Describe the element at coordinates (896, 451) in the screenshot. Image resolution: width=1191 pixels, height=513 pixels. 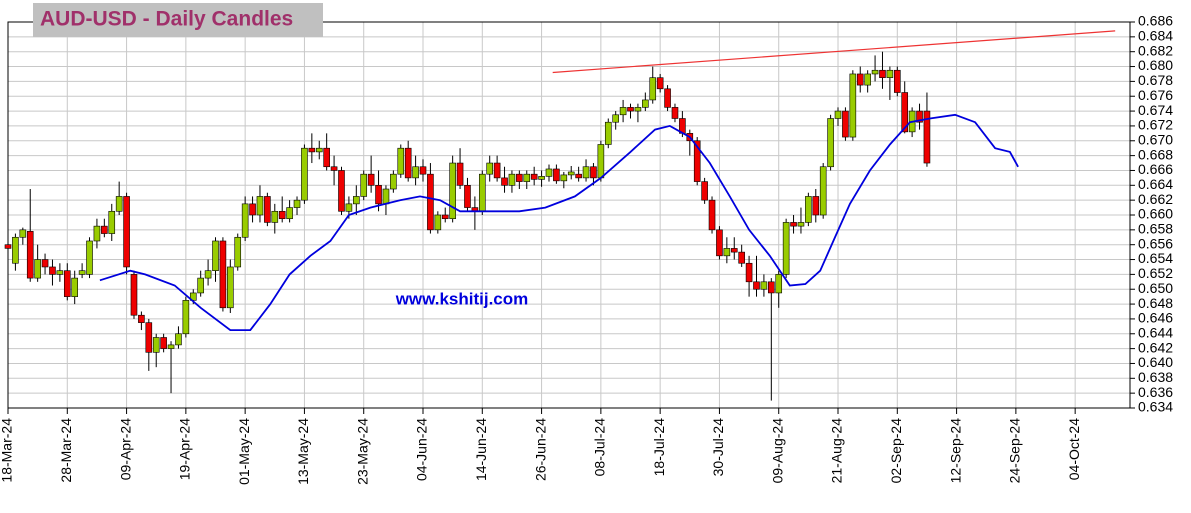
I see `x-tick-label: 02-Sep-24` at that location.